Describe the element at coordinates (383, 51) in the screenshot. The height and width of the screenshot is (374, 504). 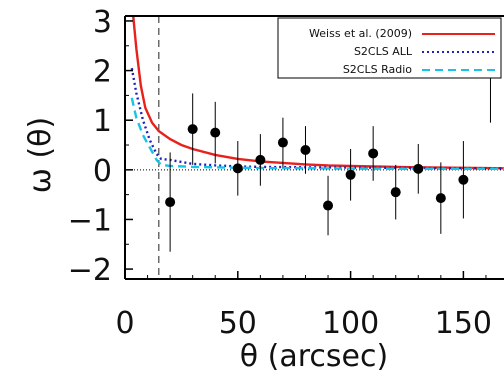
I see `legend-label-s2cls-all: S2CLS ALL` at that location.